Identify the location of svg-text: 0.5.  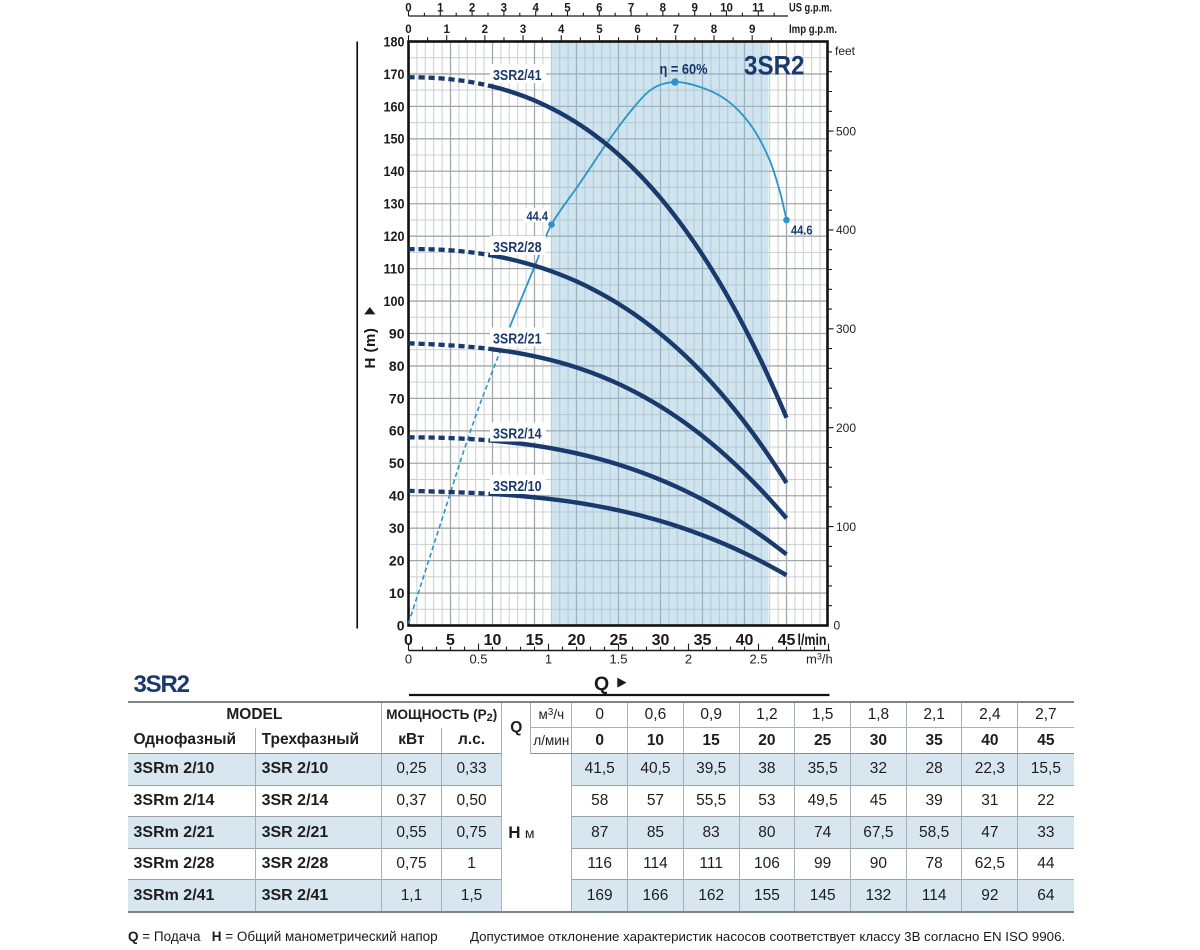
(478, 659).